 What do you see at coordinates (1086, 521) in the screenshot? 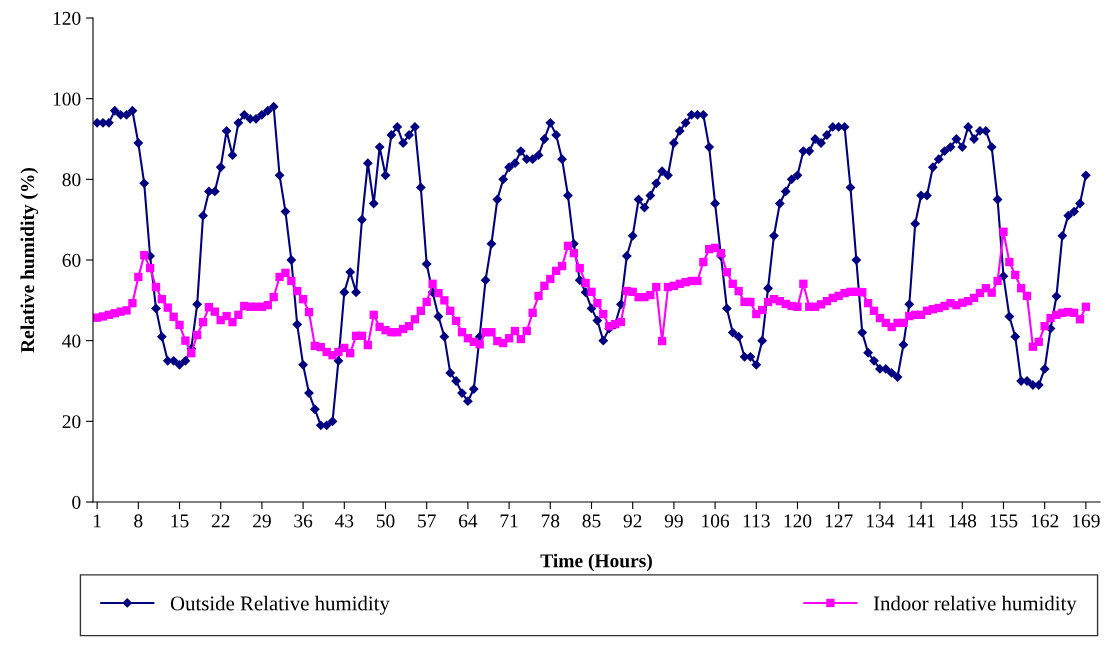
I see `x-tick-label: 169` at bounding box center [1086, 521].